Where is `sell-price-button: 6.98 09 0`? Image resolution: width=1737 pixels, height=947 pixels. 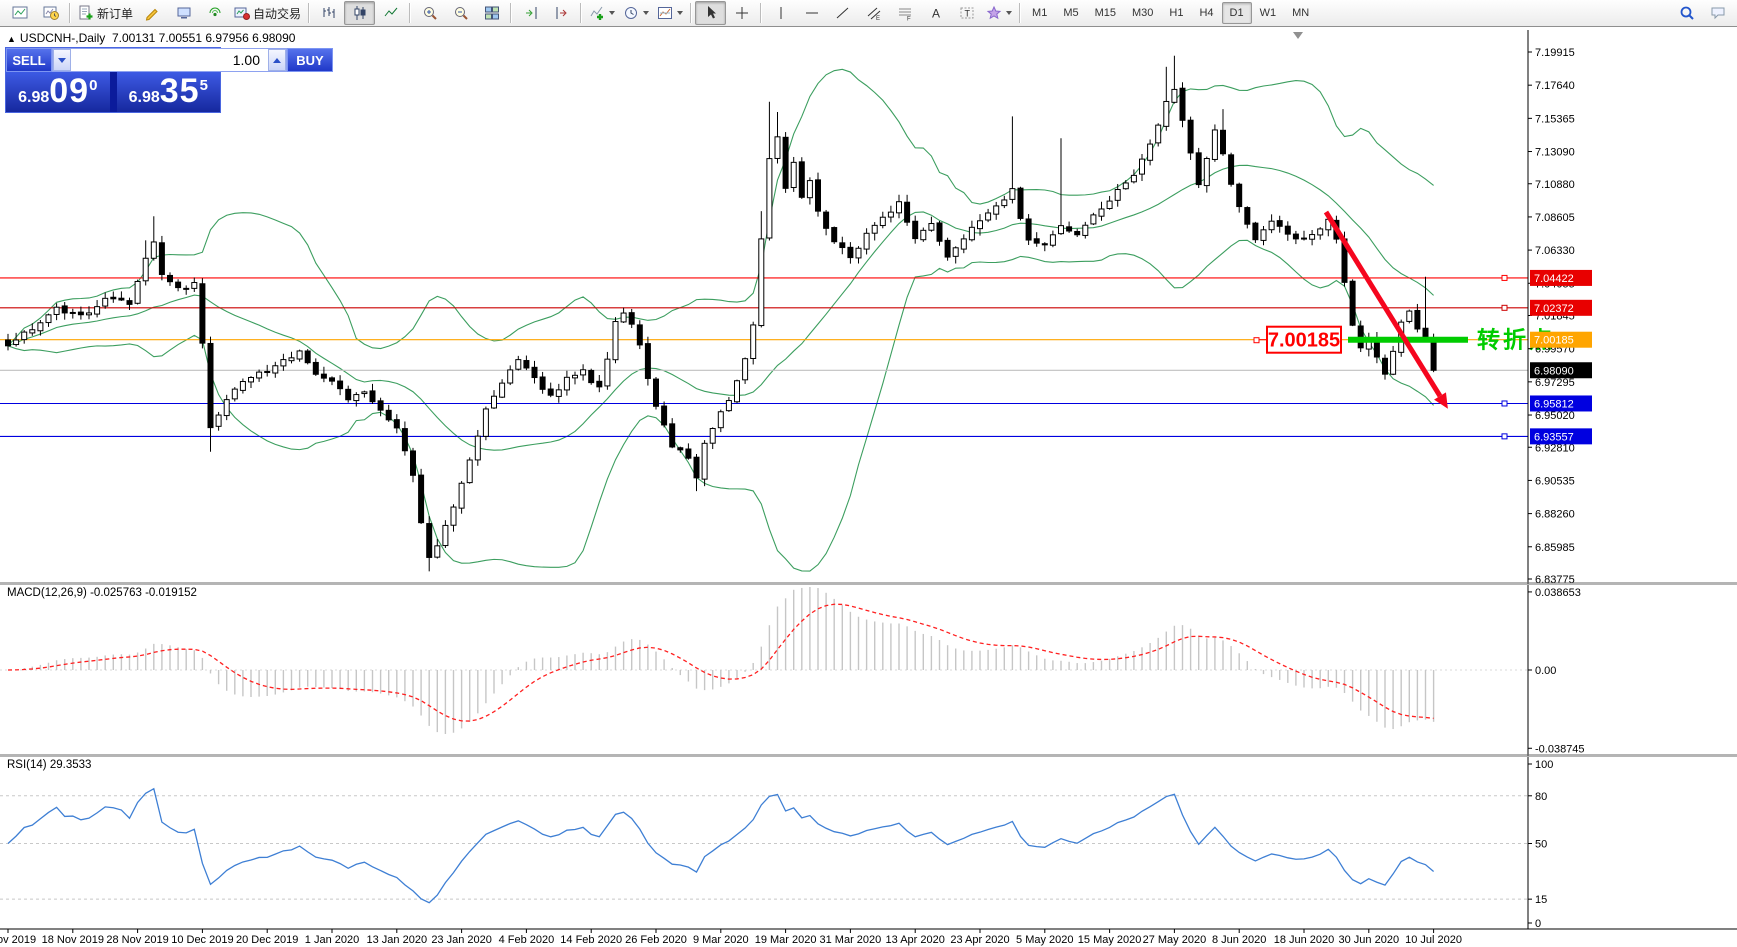
sell-price-button: 6.98 09 0 is located at coordinates (58, 92).